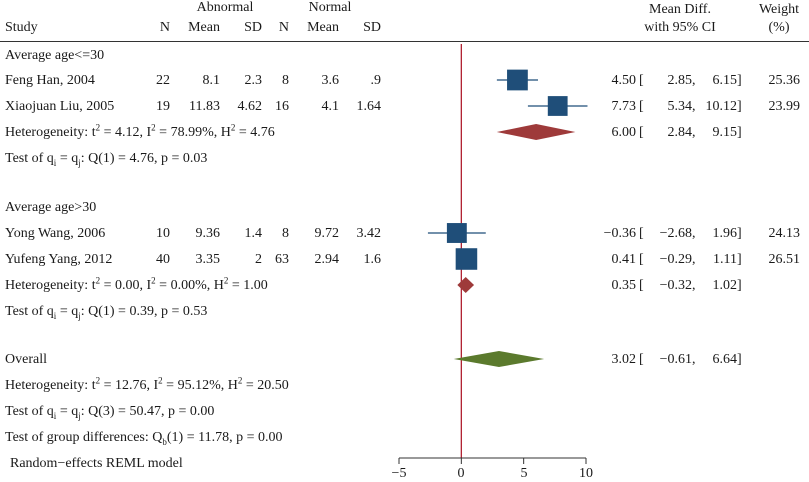  What do you see at coordinates (21, 27) in the screenshot?
I see `study-column-header: Study` at bounding box center [21, 27].